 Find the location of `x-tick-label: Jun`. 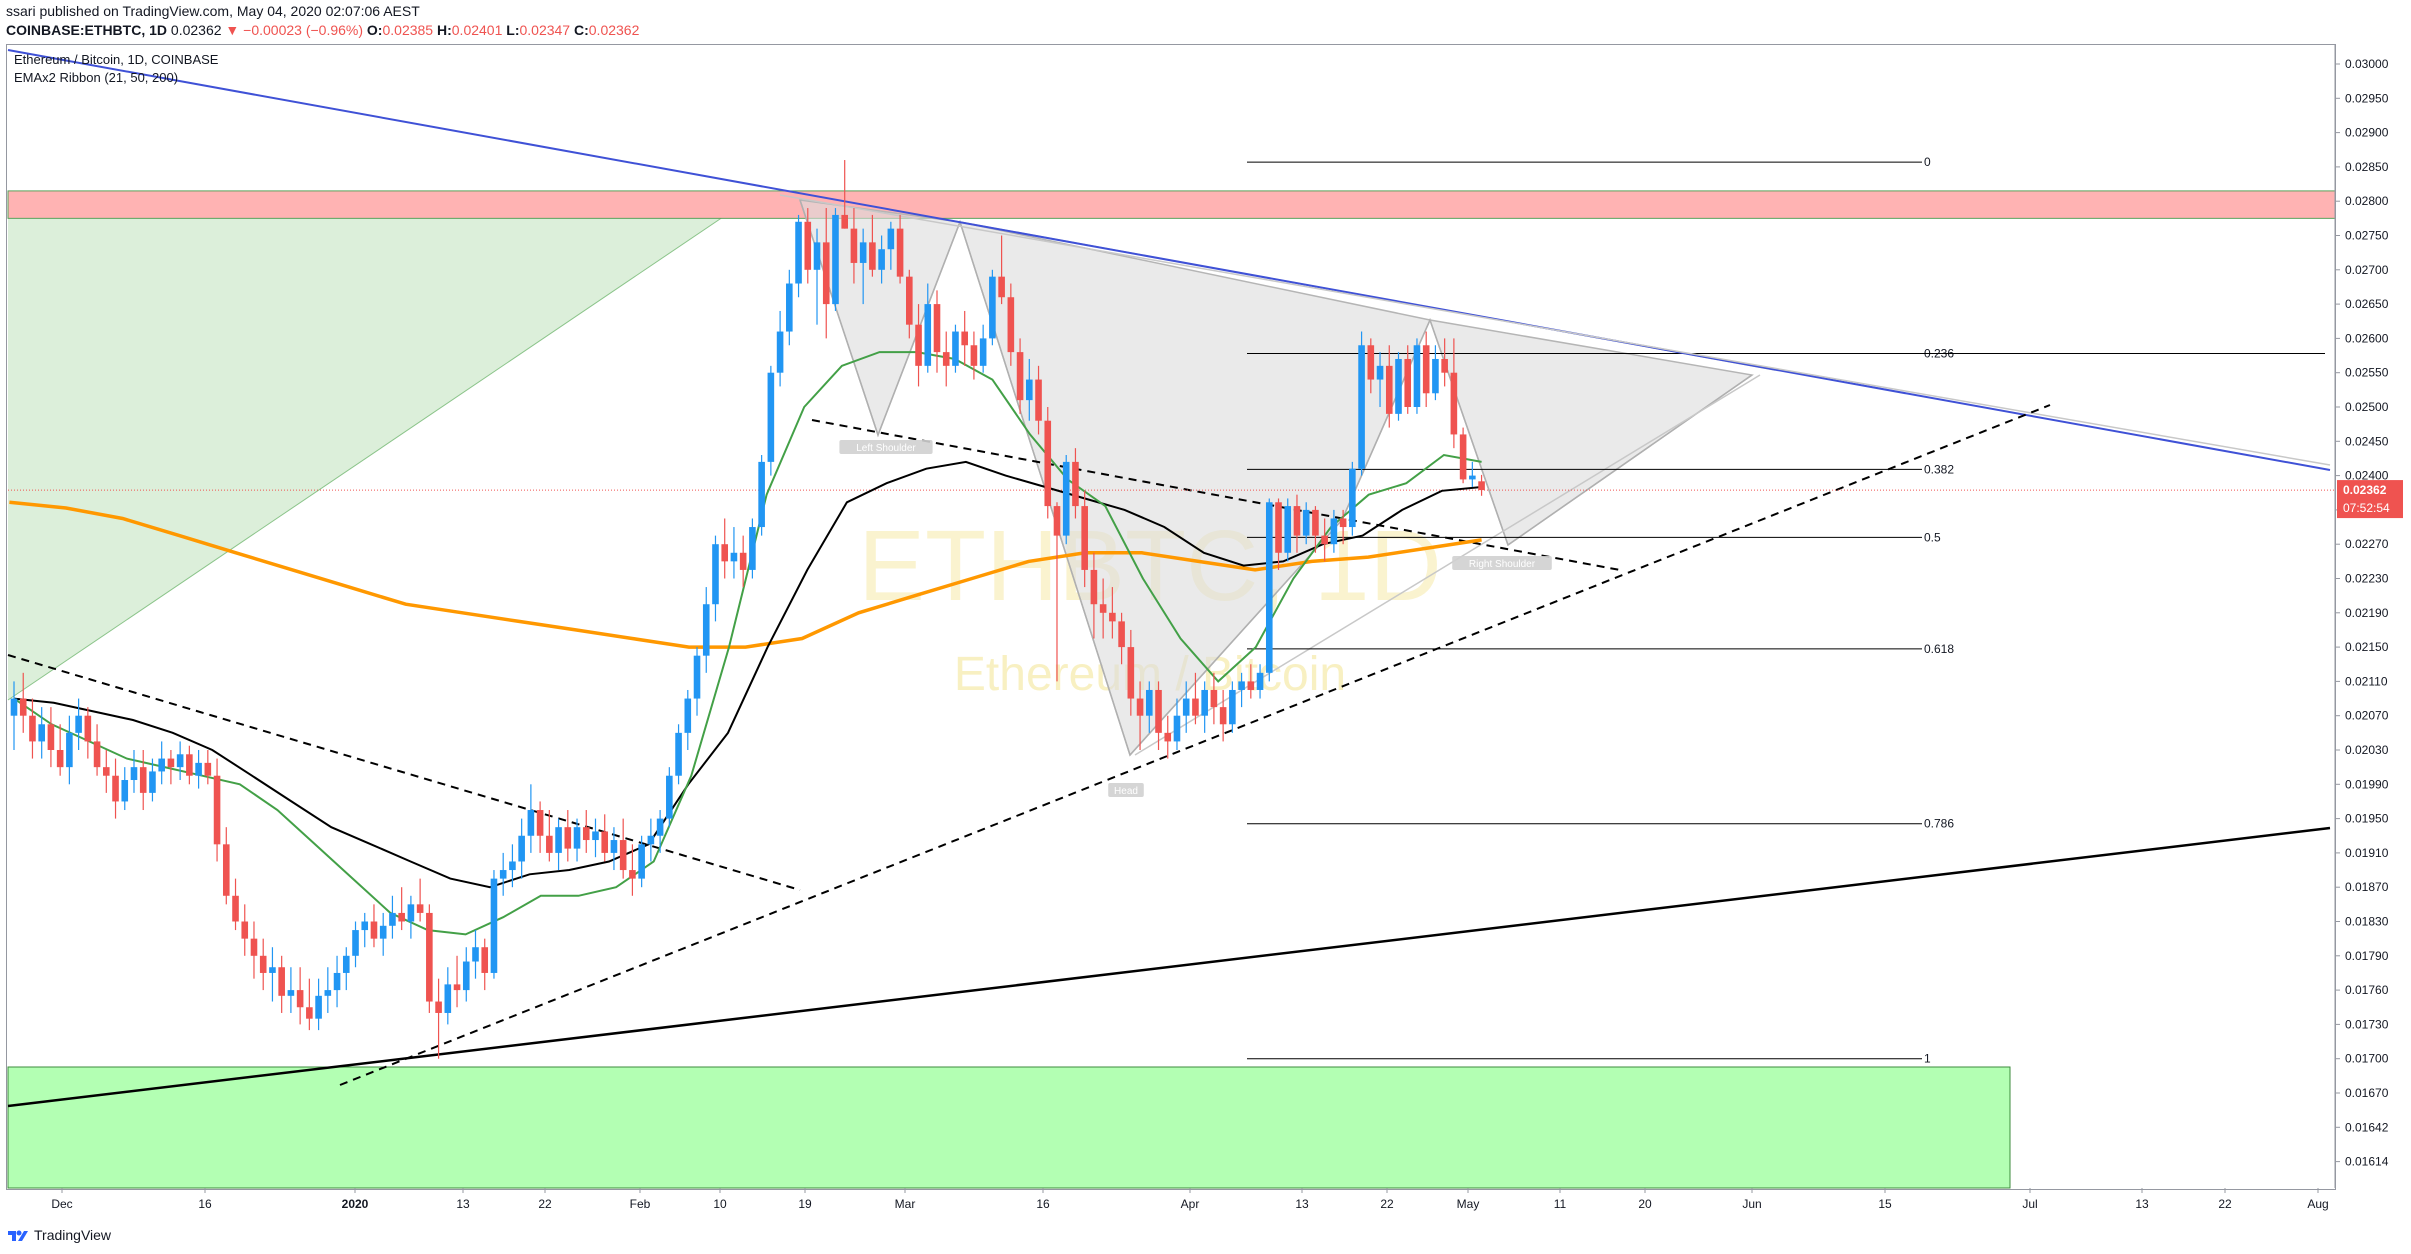

x-tick-label: Jun is located at coordinates (1751, 1204).